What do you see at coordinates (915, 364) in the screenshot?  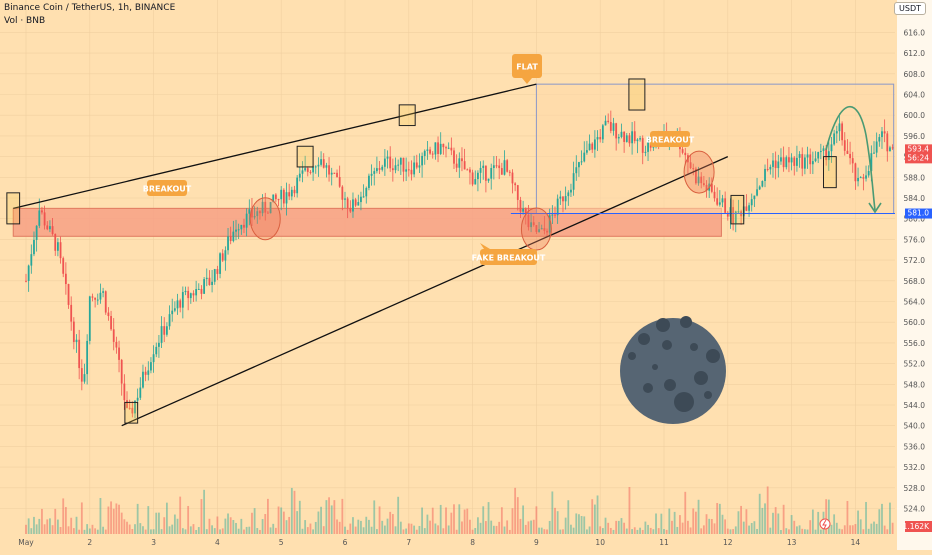 I see `price-tick-label: 552.0` at bounding box center [915, 364].